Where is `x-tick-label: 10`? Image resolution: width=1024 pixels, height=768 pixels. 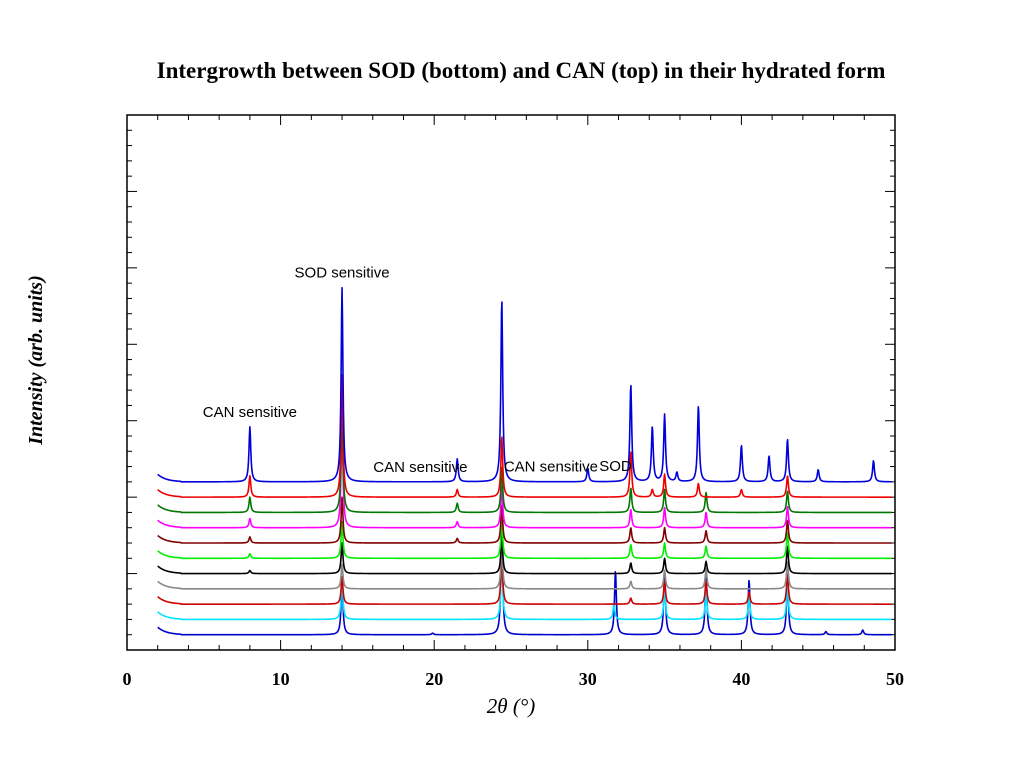 x-tick-label: 10 is located at coordinates (281, 679).